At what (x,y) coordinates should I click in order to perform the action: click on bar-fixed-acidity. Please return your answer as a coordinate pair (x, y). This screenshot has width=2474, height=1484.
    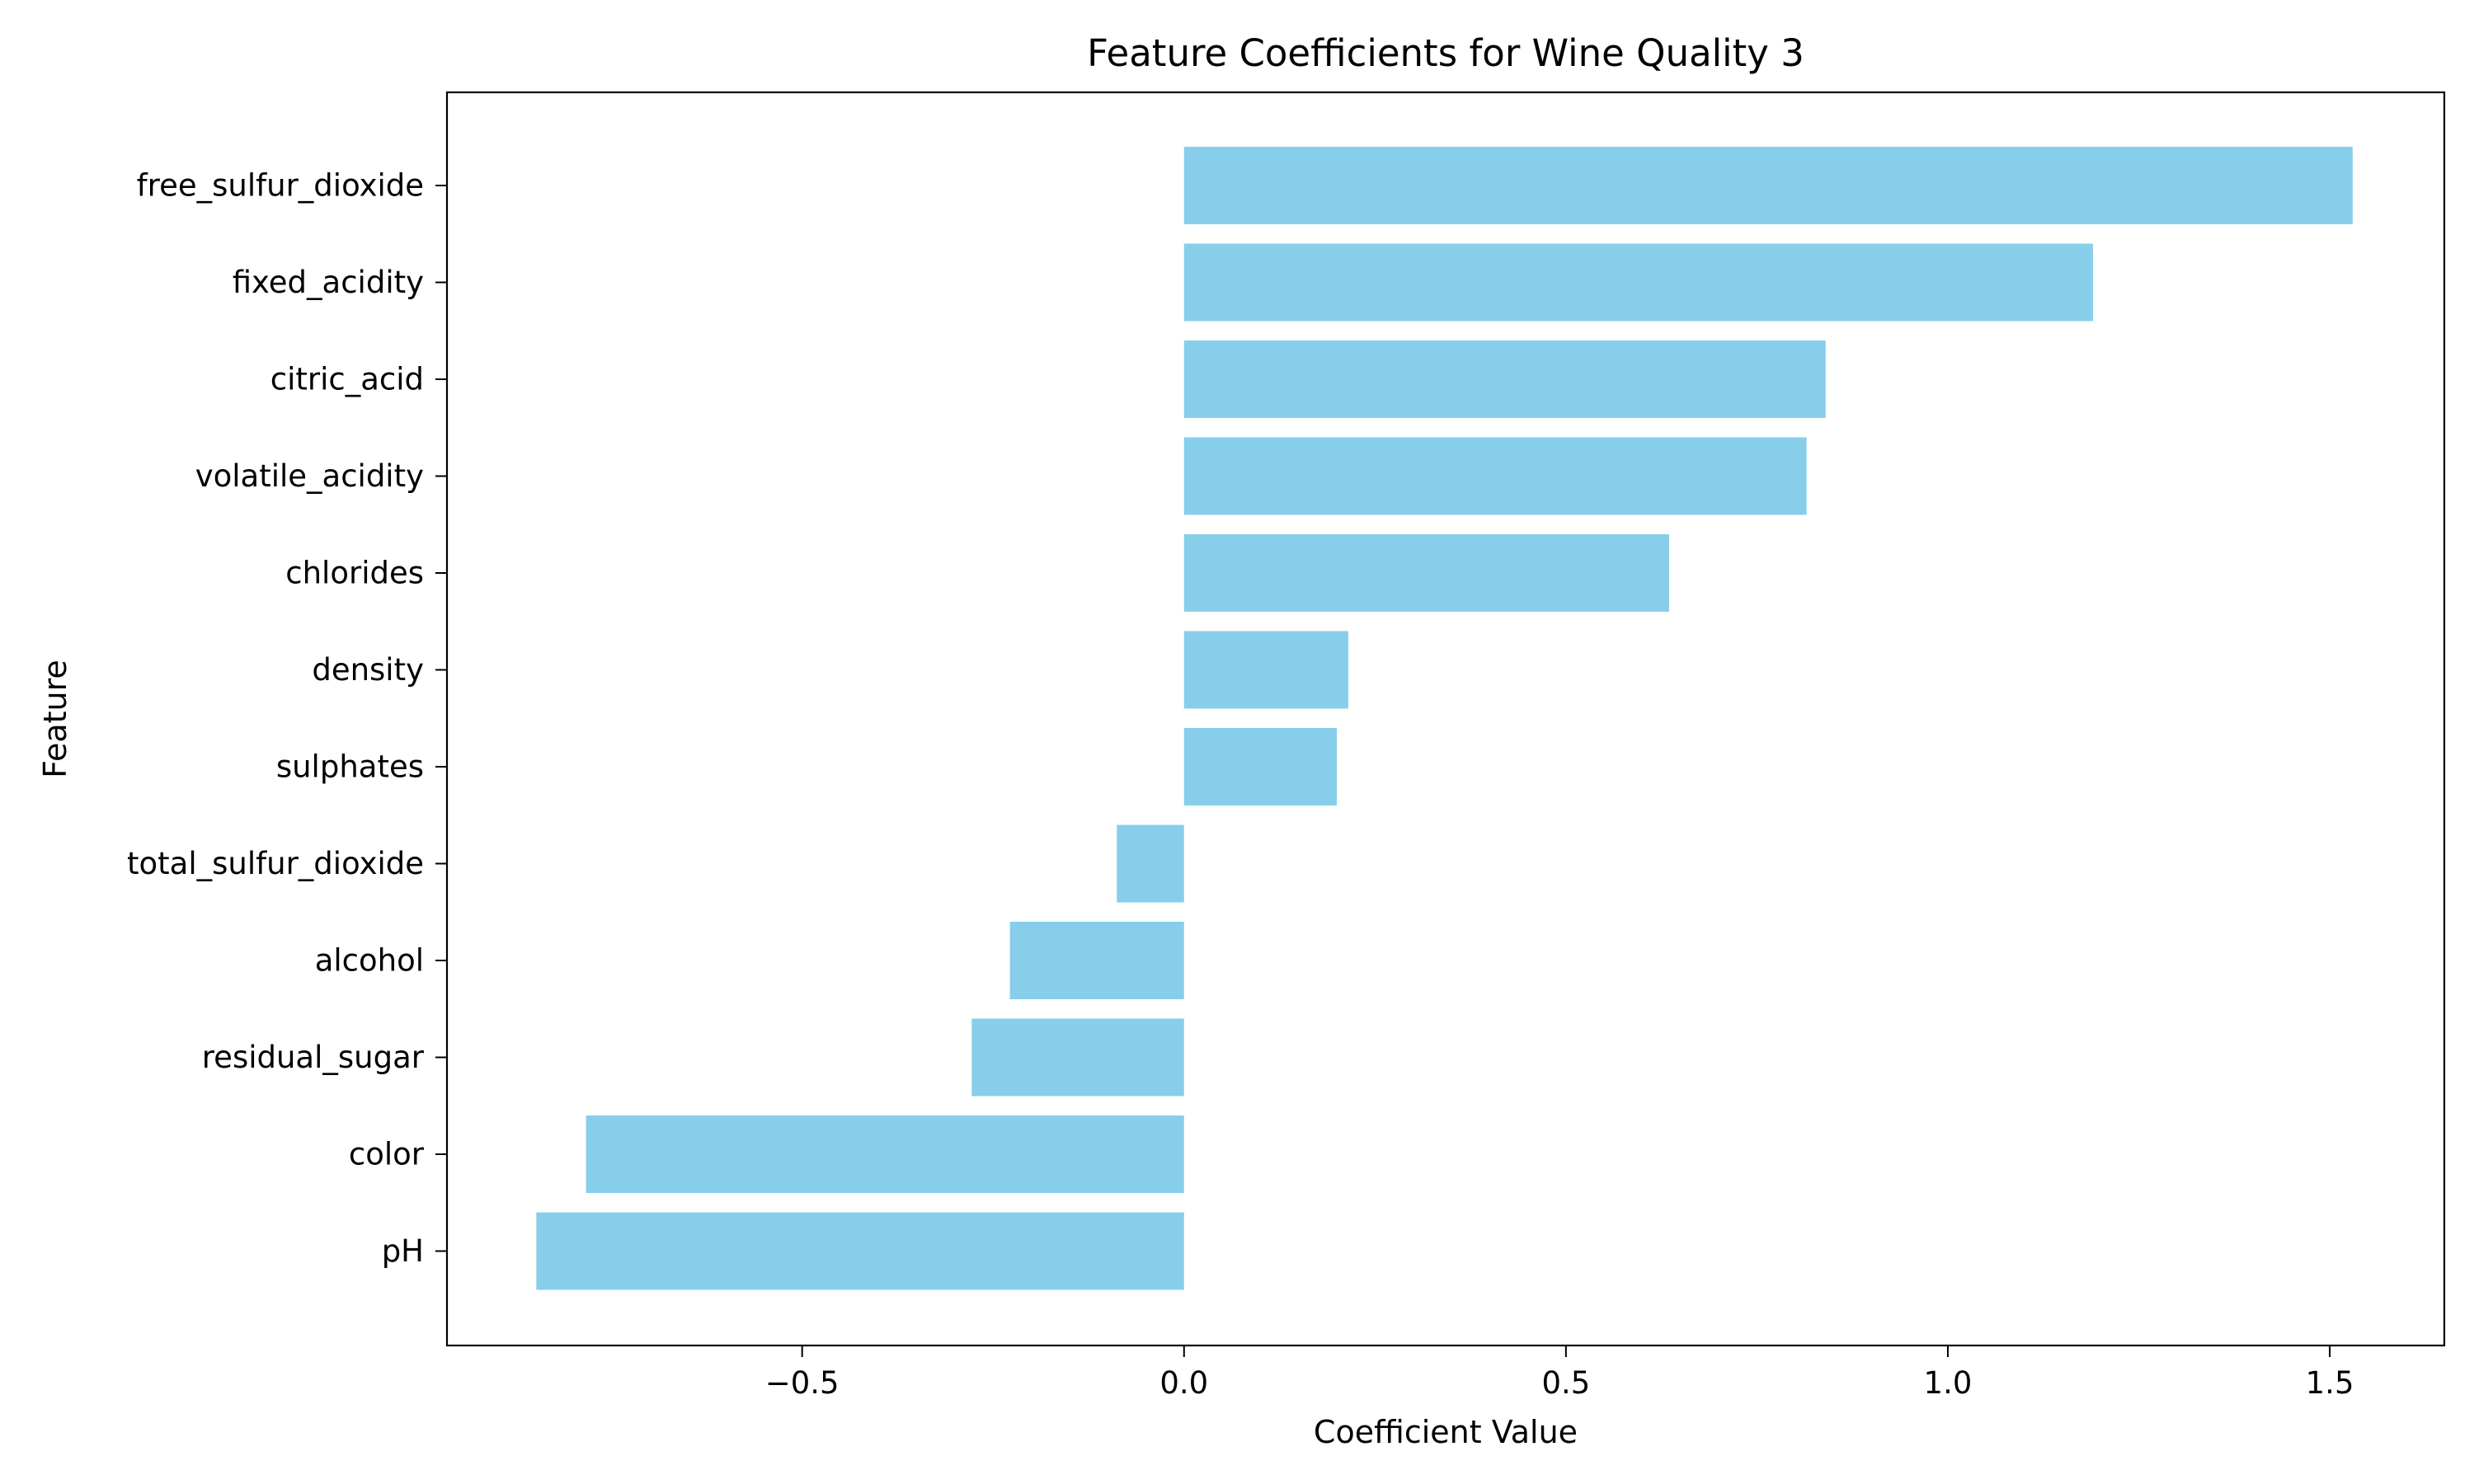
    Looking at the image, I should click on (1638, 282).